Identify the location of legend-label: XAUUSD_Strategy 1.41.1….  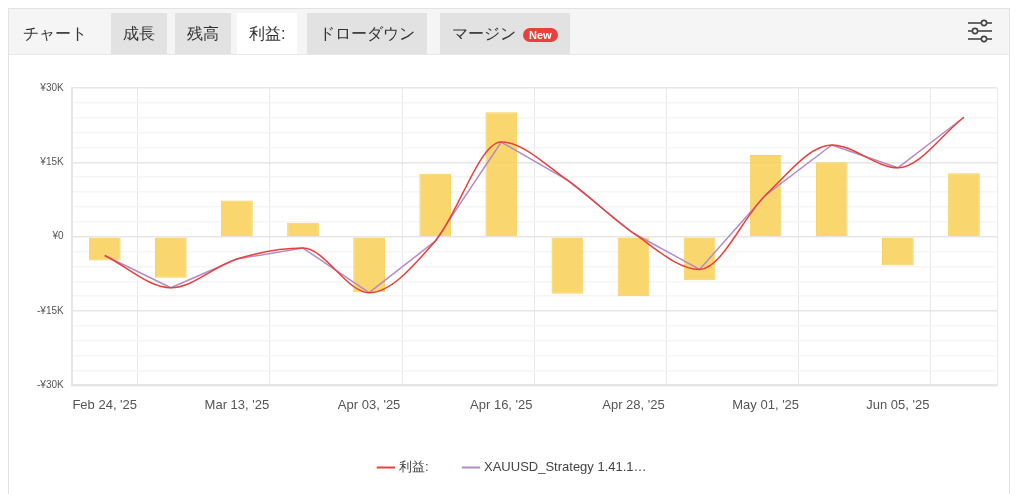
(565, 467).